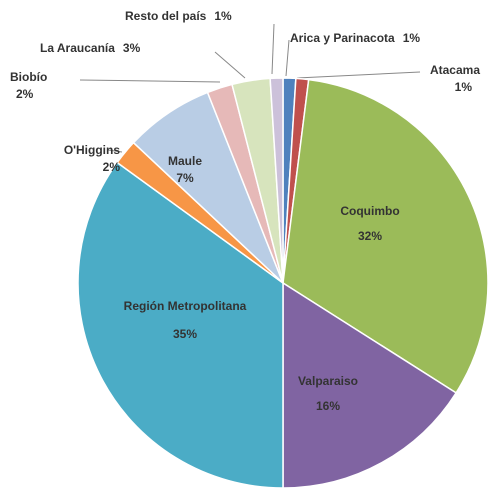 This screenshot has width=491, height=495. I want to click on slice-label: Valparaiso 16%, so click(328, 394).